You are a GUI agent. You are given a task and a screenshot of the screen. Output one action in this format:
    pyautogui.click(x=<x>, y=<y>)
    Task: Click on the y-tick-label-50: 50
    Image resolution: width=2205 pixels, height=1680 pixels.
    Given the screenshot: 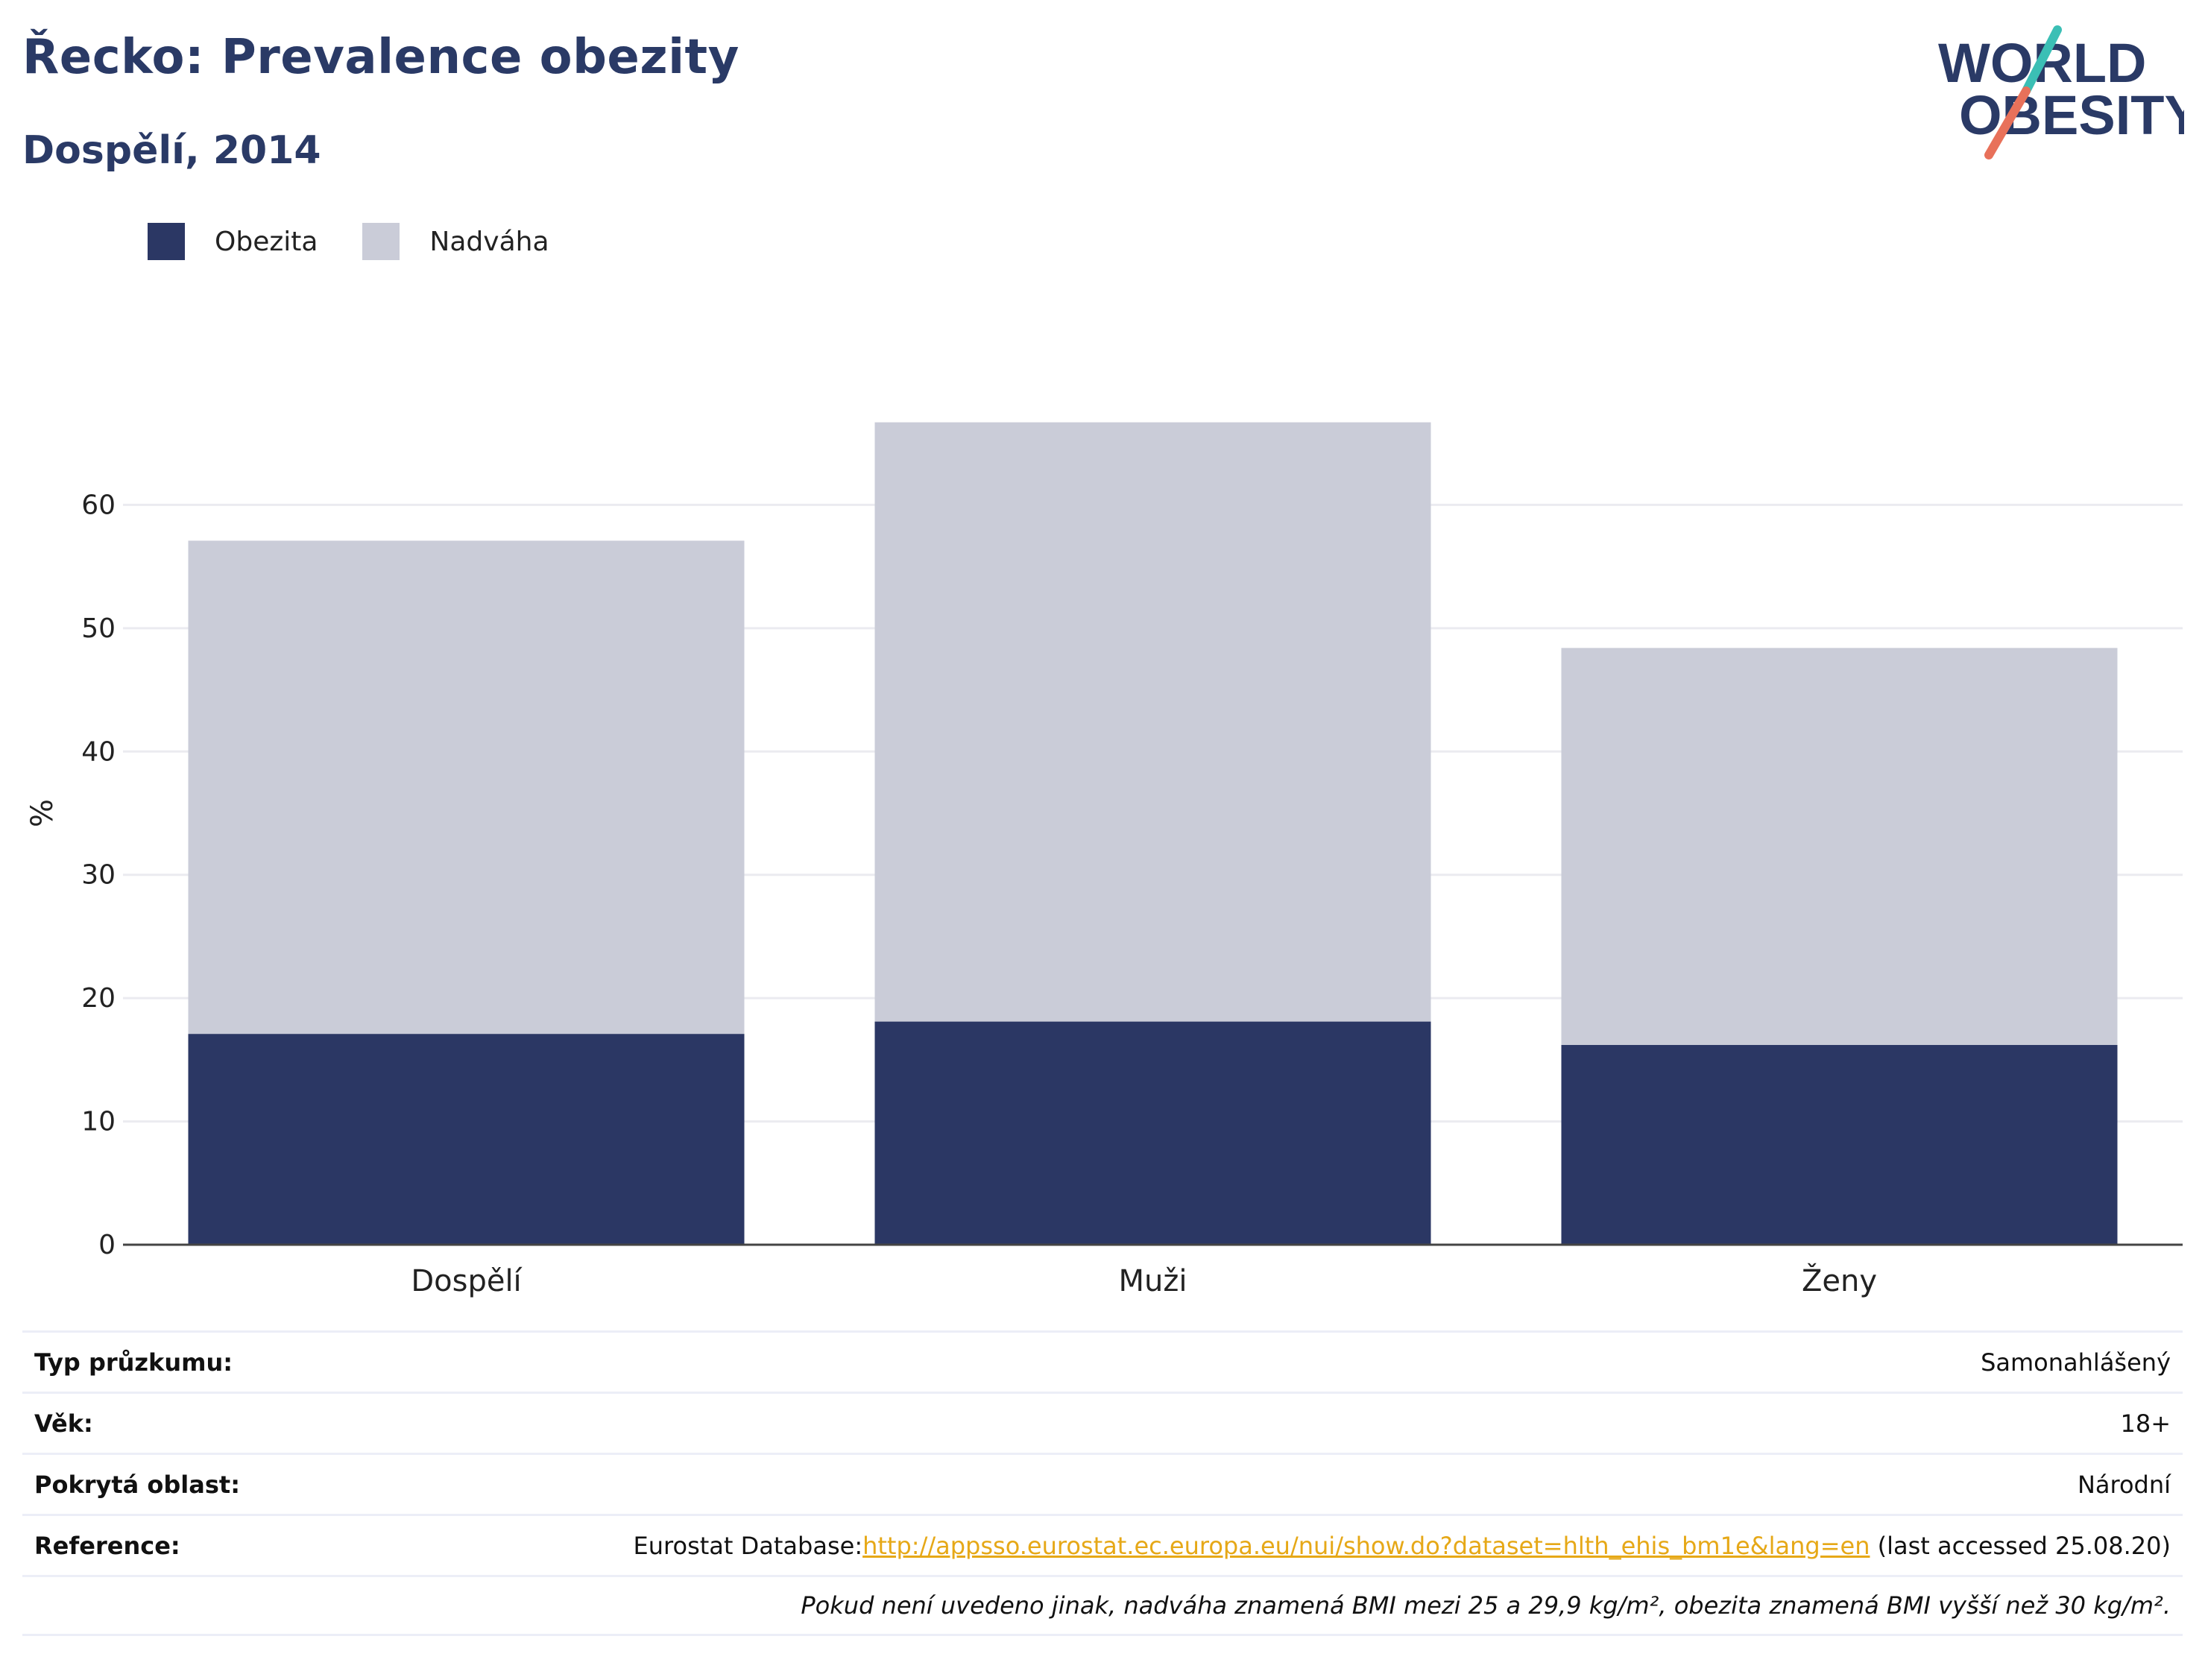 What is the action you would take?
    pyautogui.click(x=98, y=628)
    